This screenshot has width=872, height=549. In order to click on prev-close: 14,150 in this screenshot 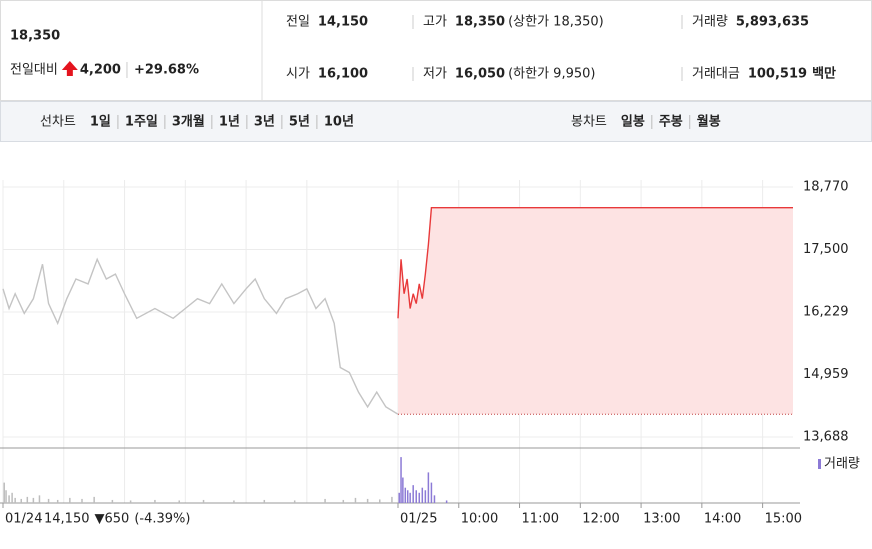, I will do `click(67, 519)`.